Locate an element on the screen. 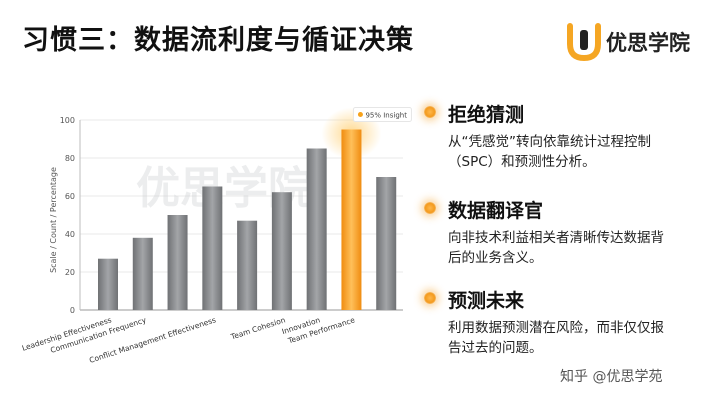 The width and height of the screenshot is (720, 402). y-tick-label: 40 is located at coordinates (70, 234).